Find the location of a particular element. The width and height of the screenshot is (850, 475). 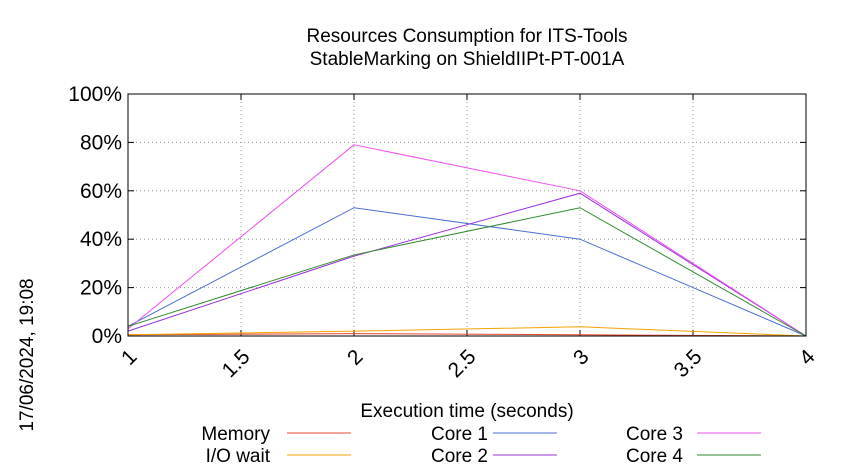

legend-label: Core 3 is located at coordinates (654, 434).